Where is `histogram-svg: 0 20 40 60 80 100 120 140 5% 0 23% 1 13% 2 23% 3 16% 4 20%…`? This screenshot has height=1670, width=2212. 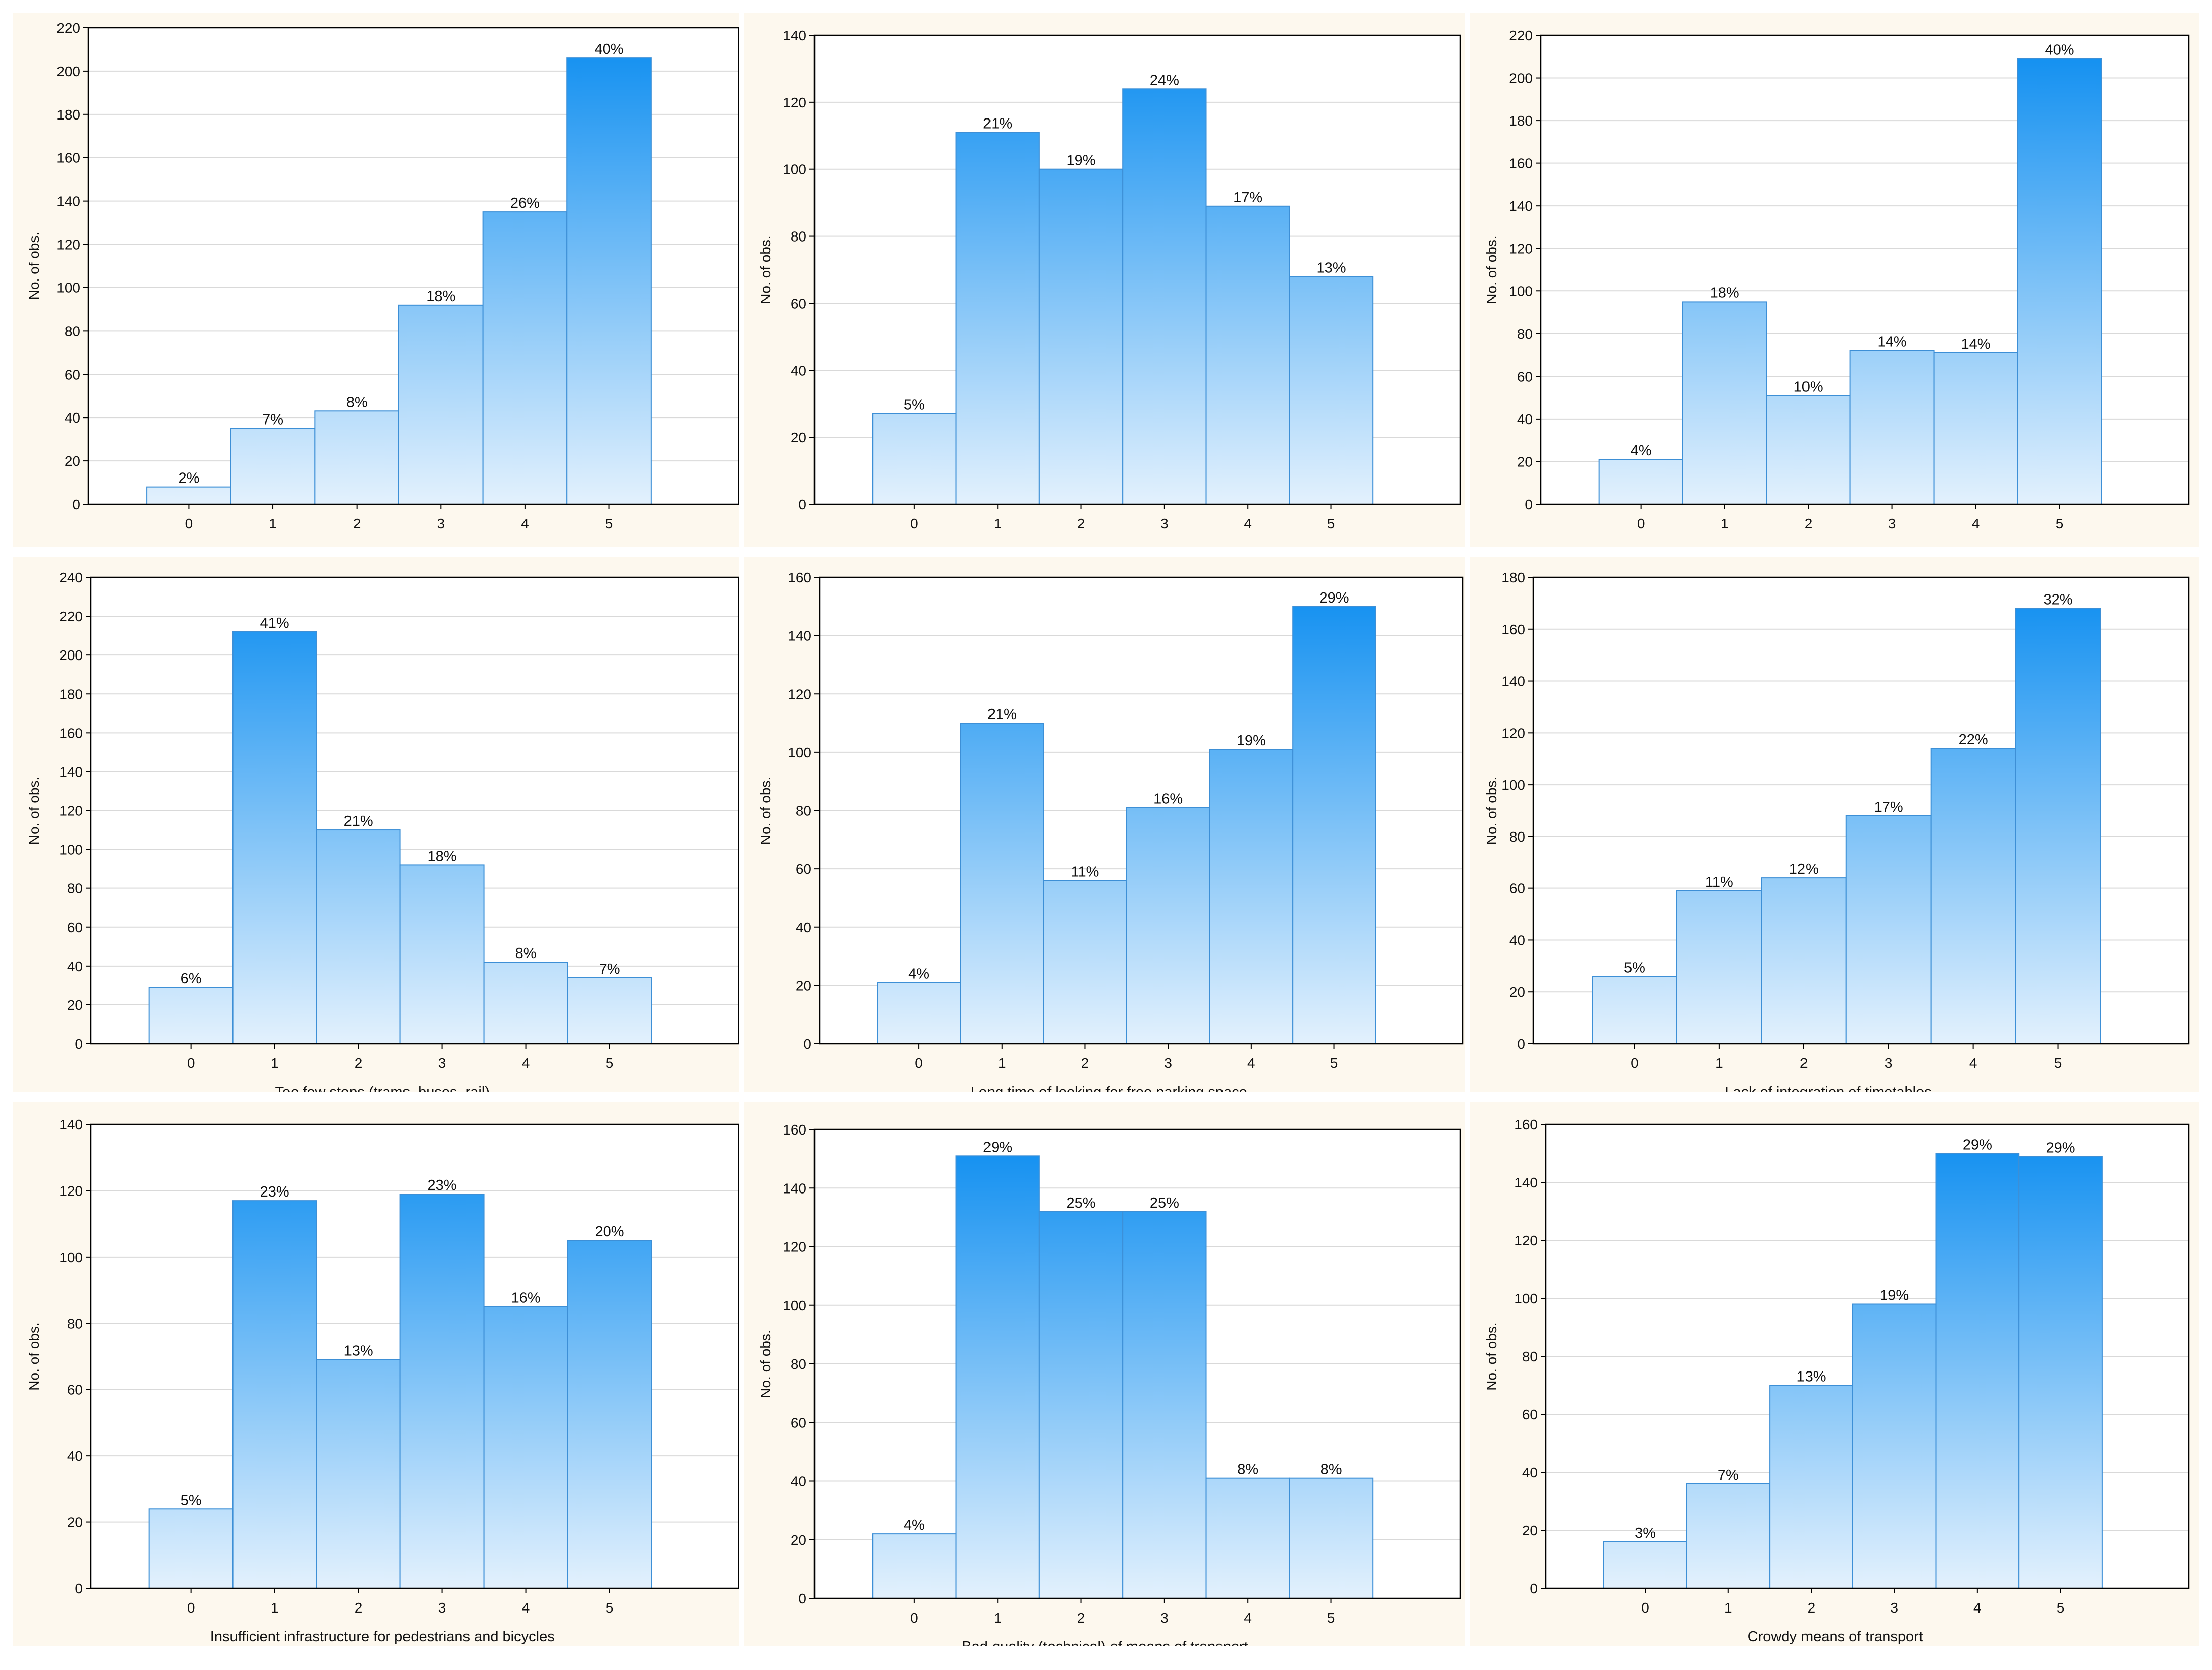
histogram-svg: 0 20 40 60 80 100 120 140 5% 0 23% 1 13% 2 23% 3 16% 4 20%… is located at coordinates (382, 1381).